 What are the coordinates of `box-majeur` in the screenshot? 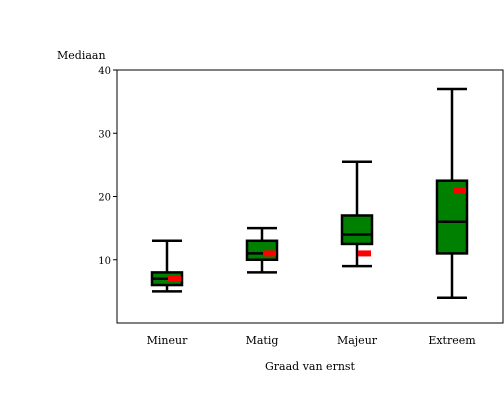 It's located at (357, 214).